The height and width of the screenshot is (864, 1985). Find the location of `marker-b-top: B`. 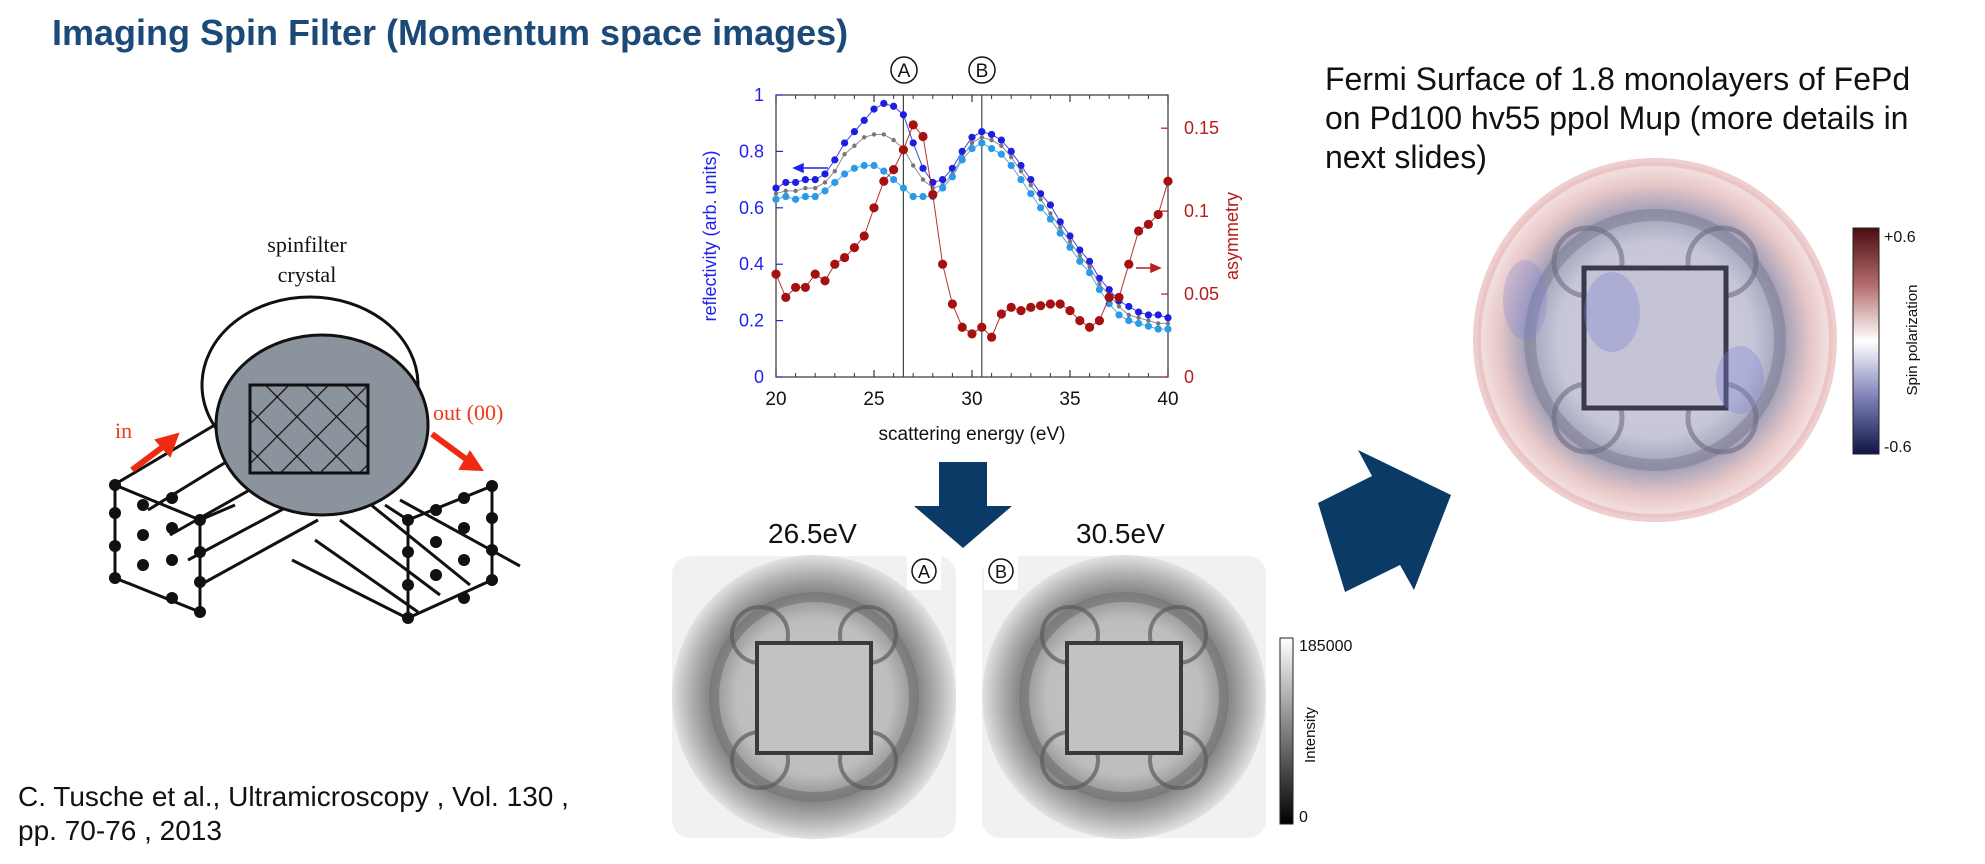

marker-b-top: B is located at coordinates (982, 70).